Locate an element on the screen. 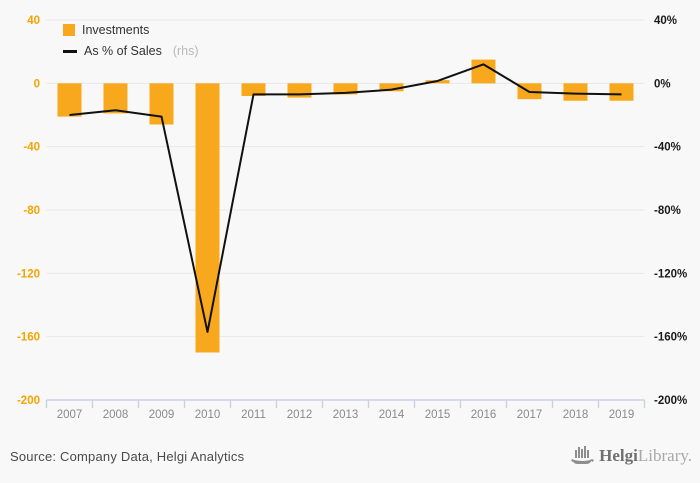 The width and height of the screenshot is (700, 483). helgi-ship-icon is located at coordinates (582, 455).